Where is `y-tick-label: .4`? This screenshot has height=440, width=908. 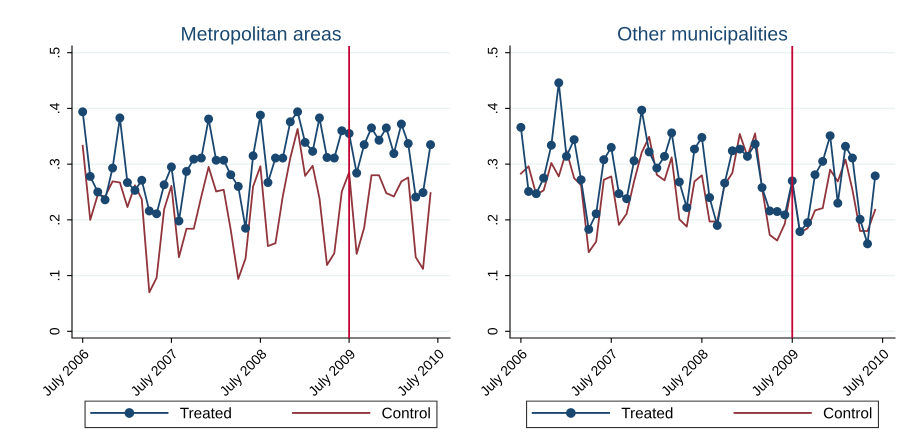
y-tick-label: .4 is located at coordinates (55, 108).